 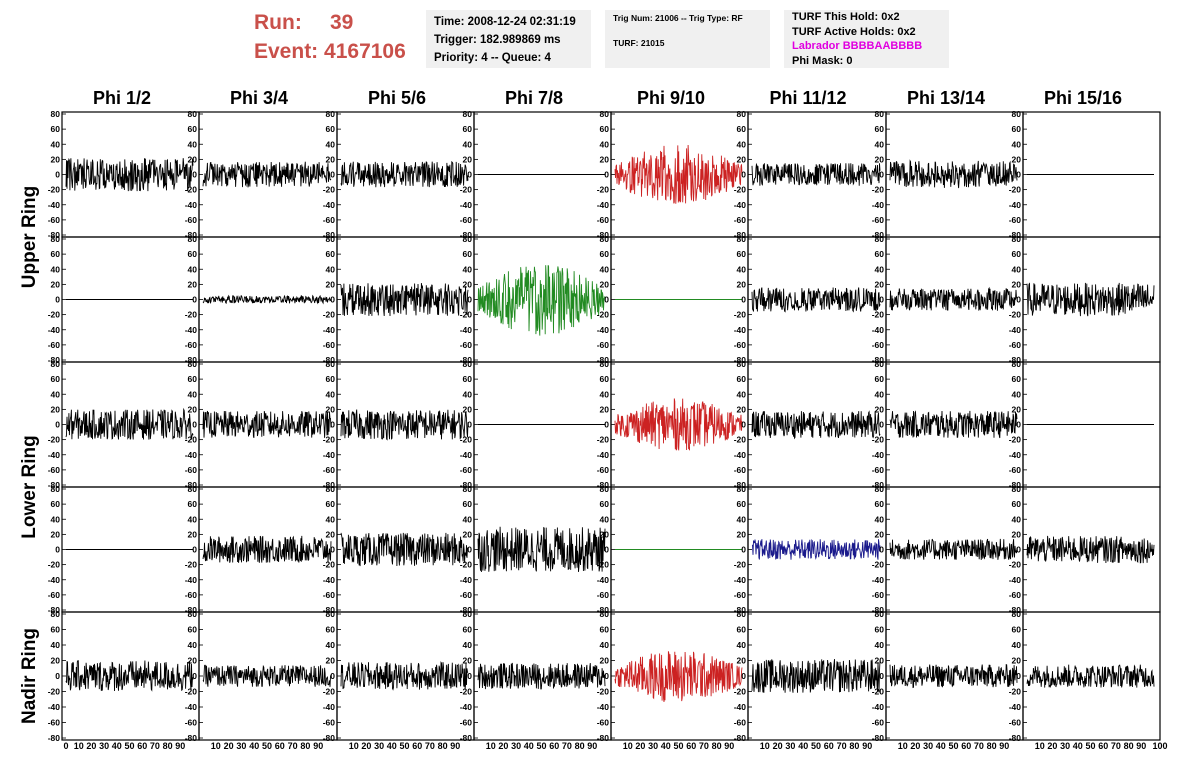 What do you see at coordinates (1083, 98) in the screenshot?
I see `column-header-phi-15-16: Phi 15/16` at bounding box center [1083, 98].